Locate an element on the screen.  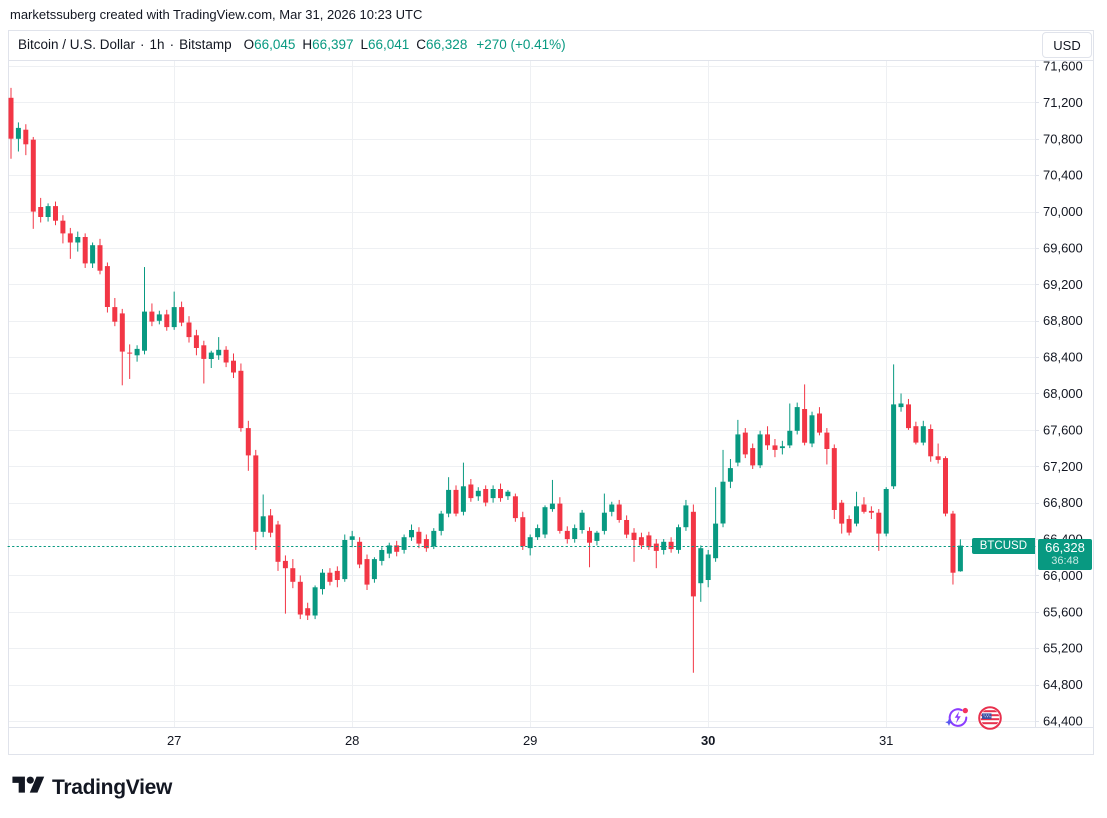
price-scale is located at coordinates (1064, 393).